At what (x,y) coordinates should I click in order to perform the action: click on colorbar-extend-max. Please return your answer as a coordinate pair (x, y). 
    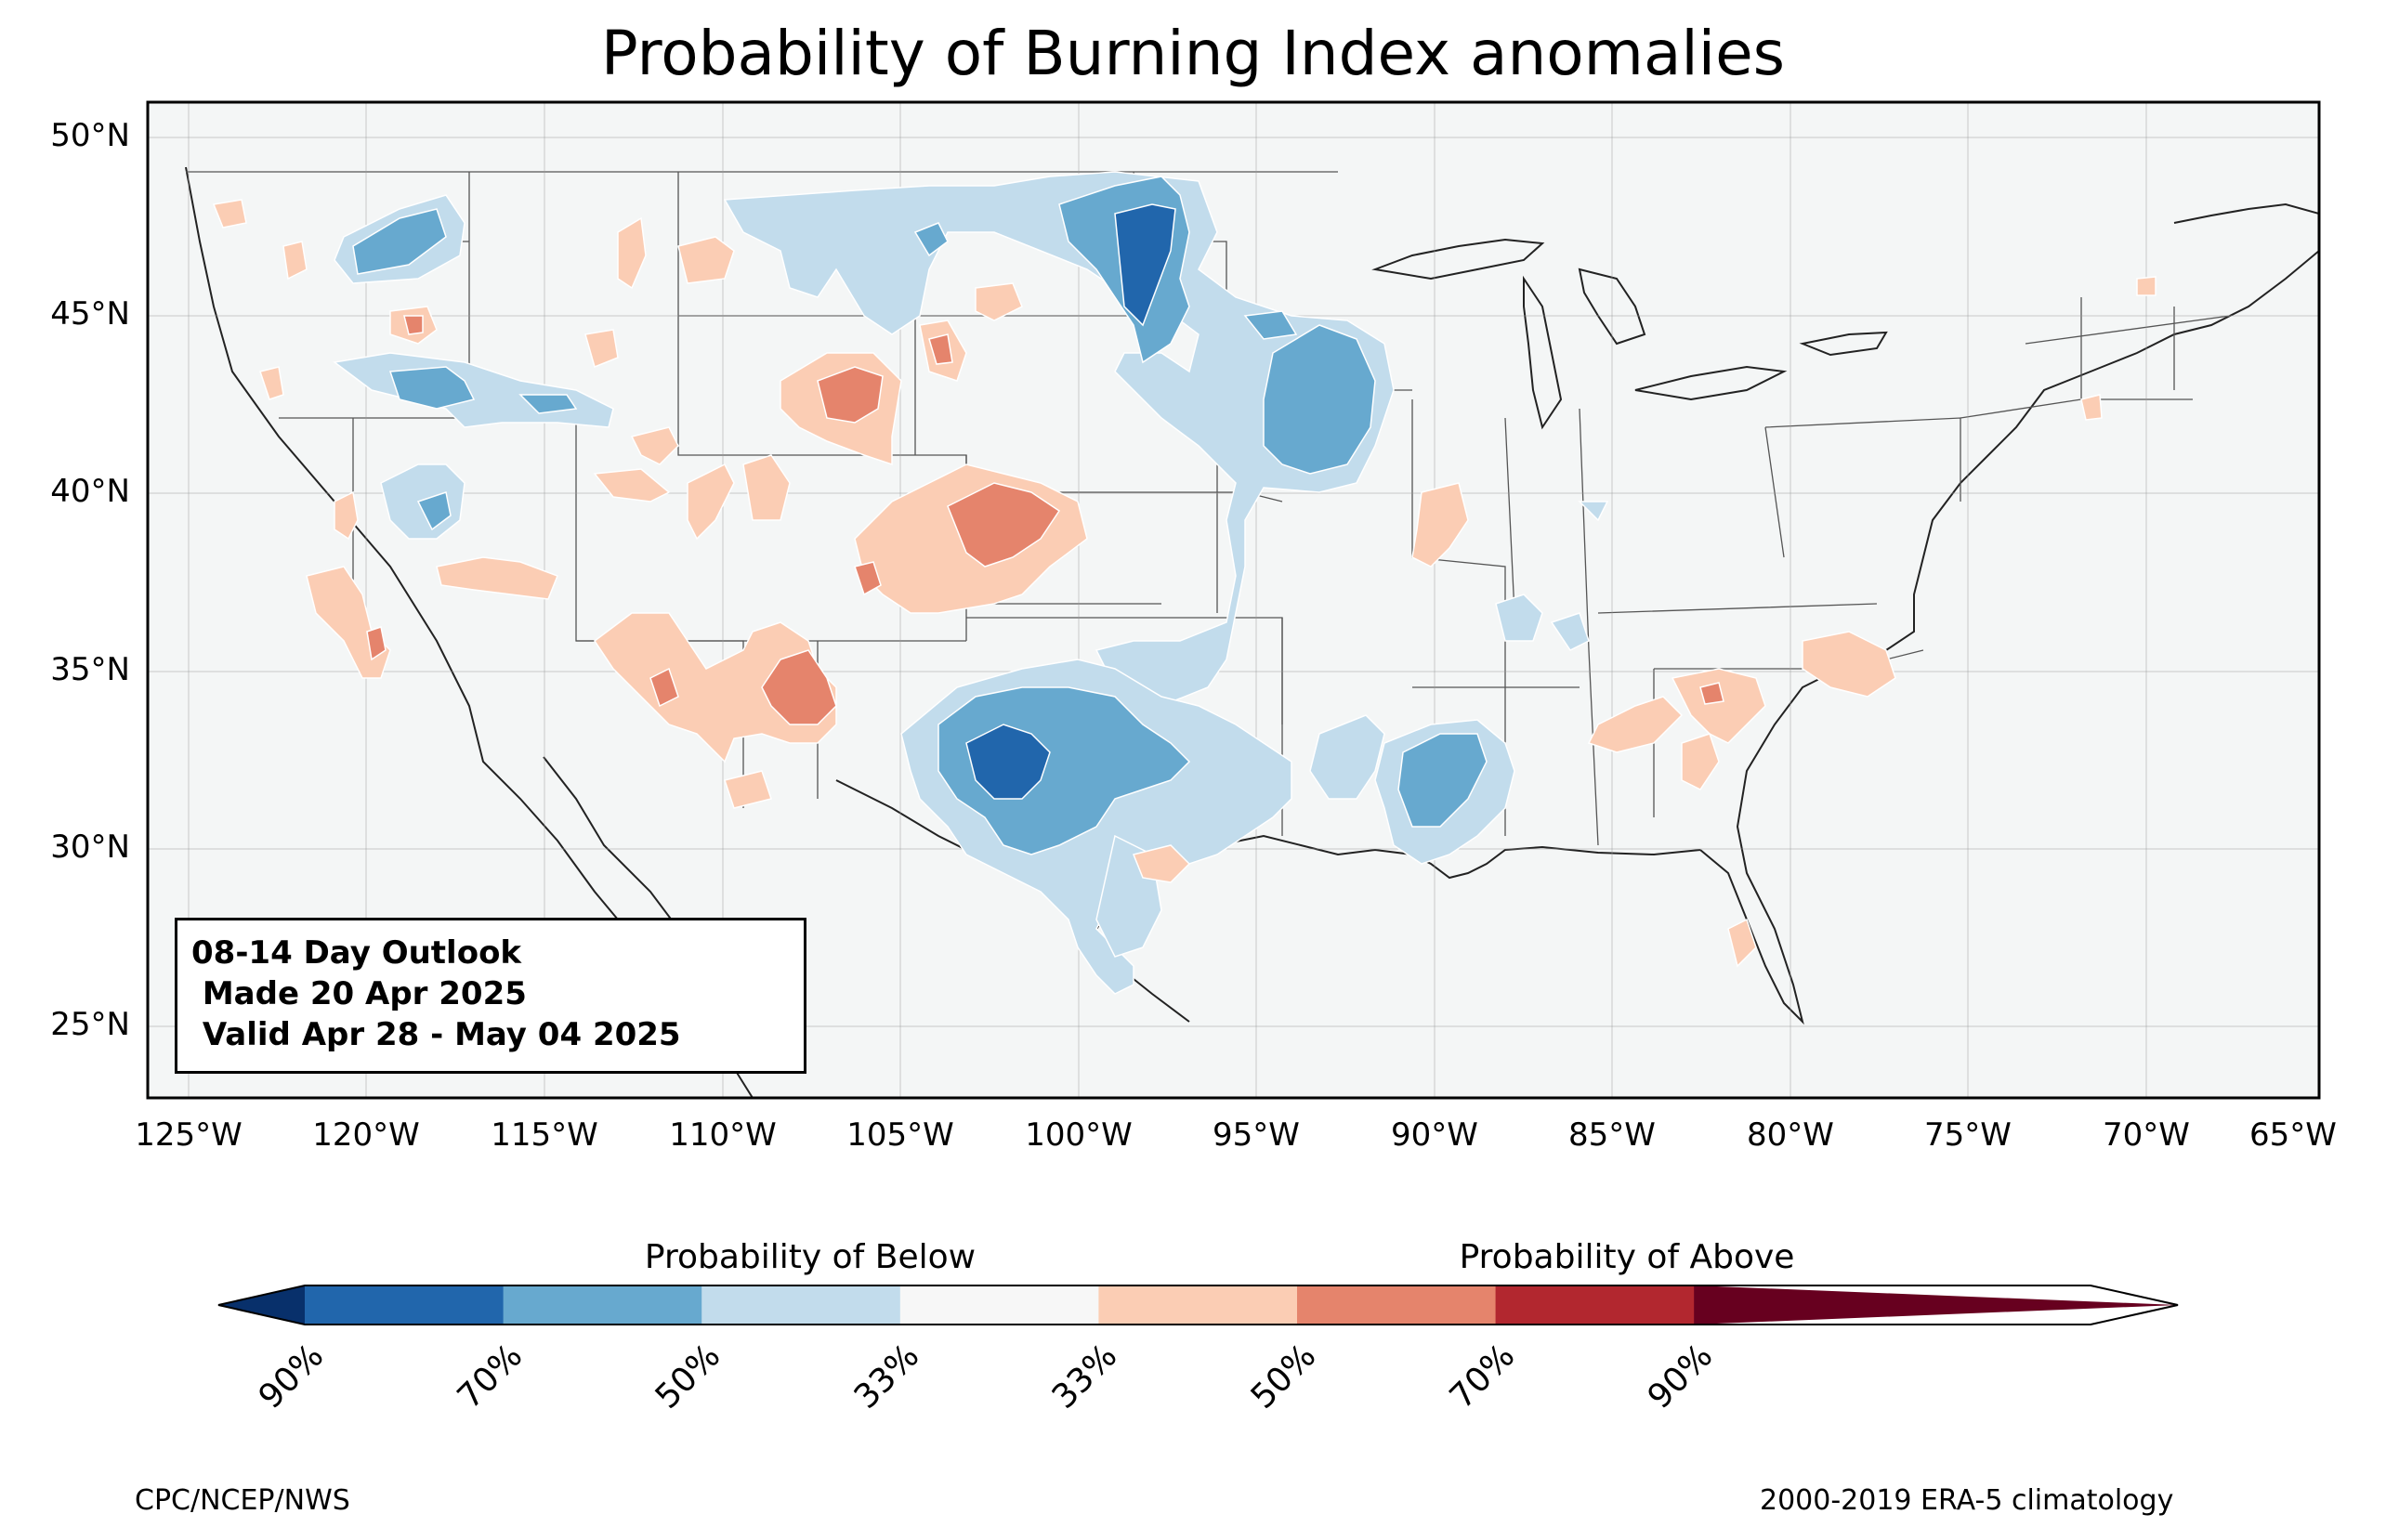
    Looking at the image, I should click on (1936, 1305).